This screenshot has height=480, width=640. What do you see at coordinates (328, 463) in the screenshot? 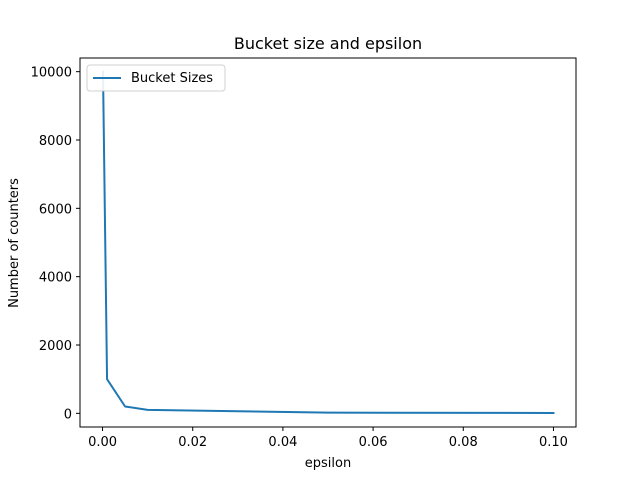
I see `x-axis-label: epsilon` at bounding box center [328, 463].